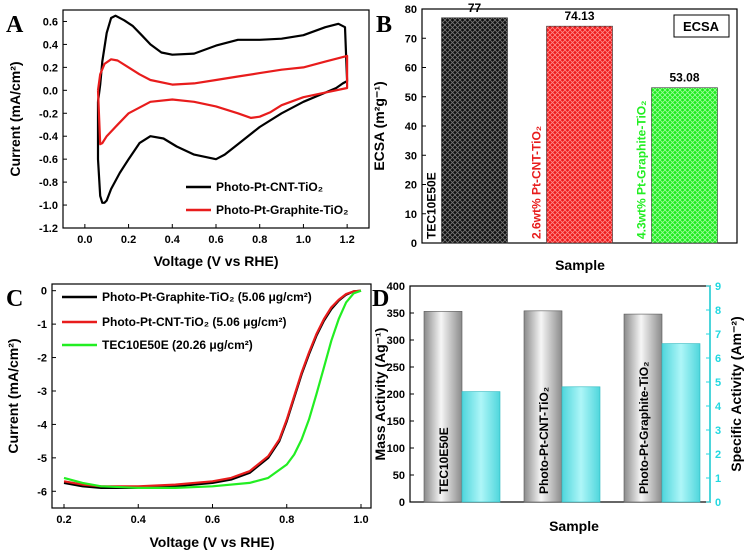  What do you see at coordinates (736, 393) in the screenshot?
I see `right-axis-label: Specific Activity (Am⁻²)` at bounding box center [736, 393].